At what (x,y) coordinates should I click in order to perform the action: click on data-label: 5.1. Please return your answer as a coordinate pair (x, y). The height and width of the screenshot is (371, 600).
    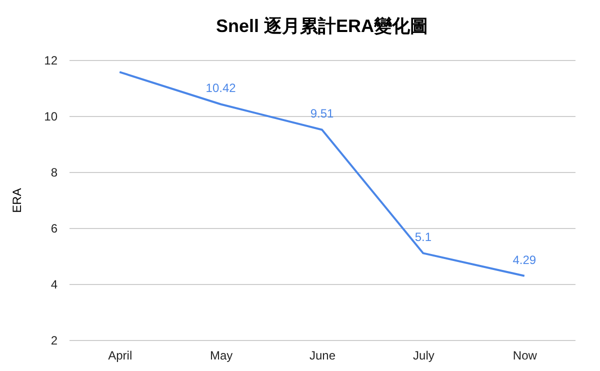
    Looking at the image, I should click on (423, 237).